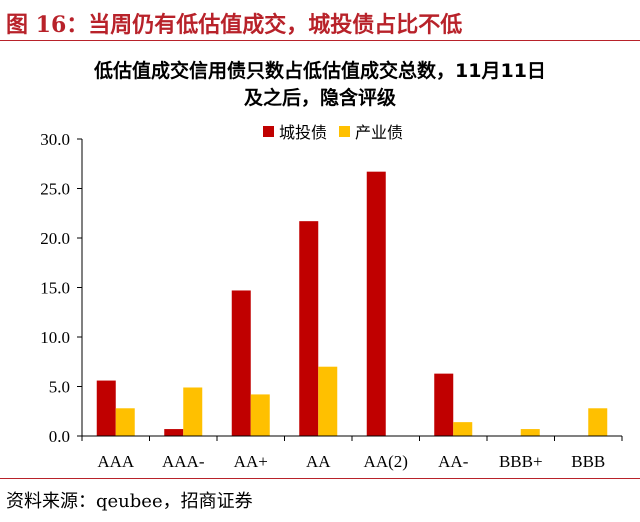  I want to click on figure-label: 图 16：当周仍有低估值成交，城投债占比不低, so click(234, 25).